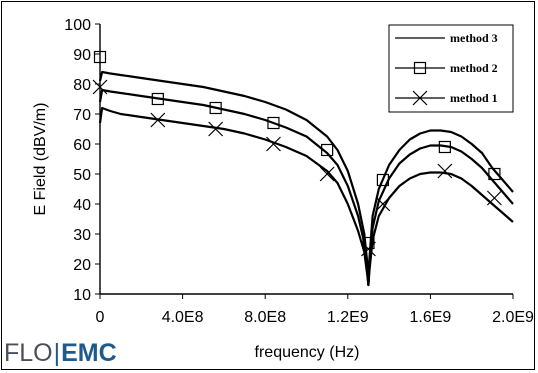 The image size is (538, 373). What do you see at coordinates (513, 317) in the screenshot?
I see `x-tick-label: 2.0E9` at bounding box center [513, 317].